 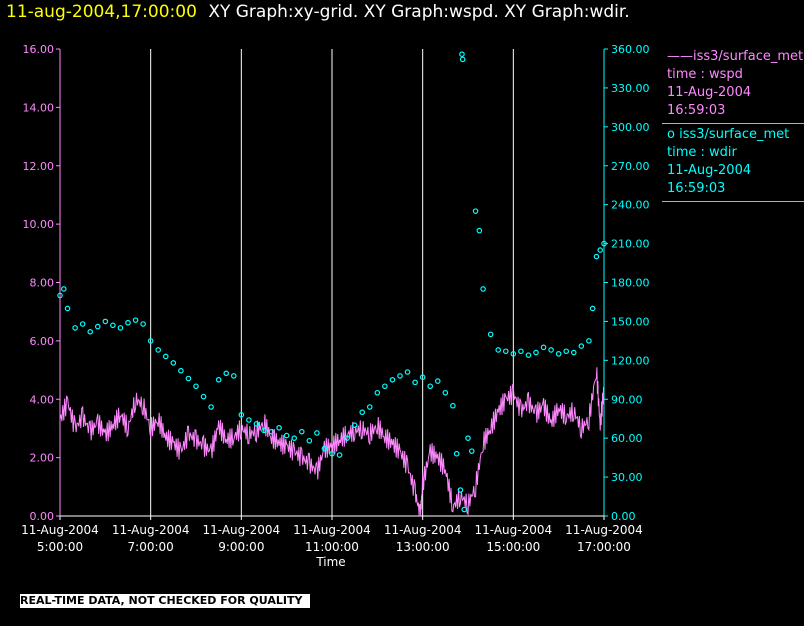 What do you see at coordinates (627, 477) in the screenshot?
I see `right-tick-label-1: 30.00` at bounding box center [627, 477].